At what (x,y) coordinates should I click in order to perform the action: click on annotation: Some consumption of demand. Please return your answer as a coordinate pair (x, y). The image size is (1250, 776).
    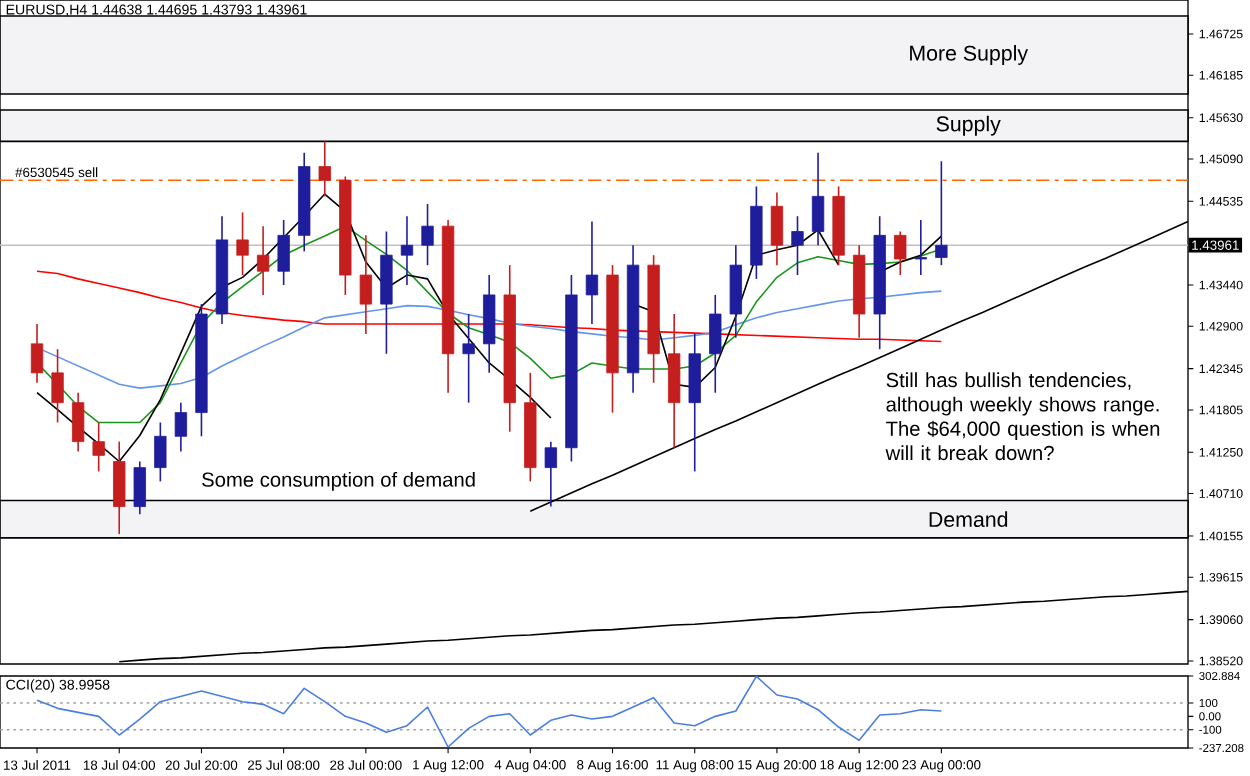
    Looking at the image, I should click on (338, 481).